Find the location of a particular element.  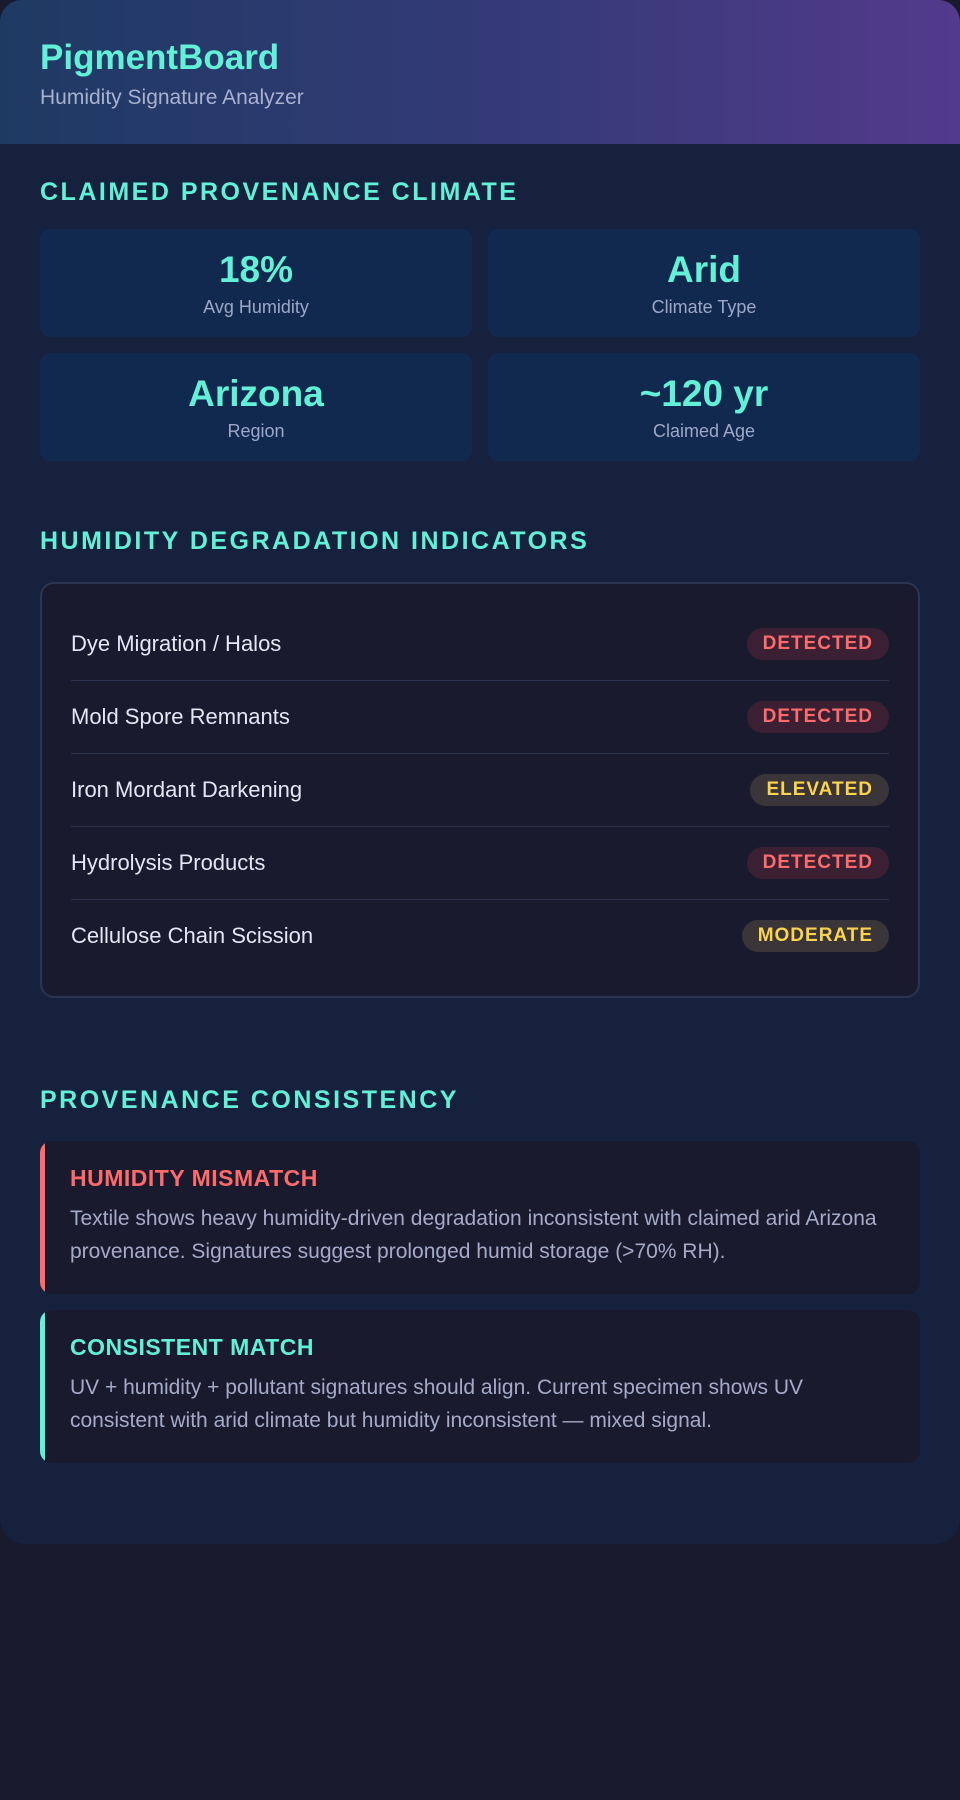

indicators-section-title: HUMIDITY DEGRADATION INDICATORS is located at coordinates (315, 541).